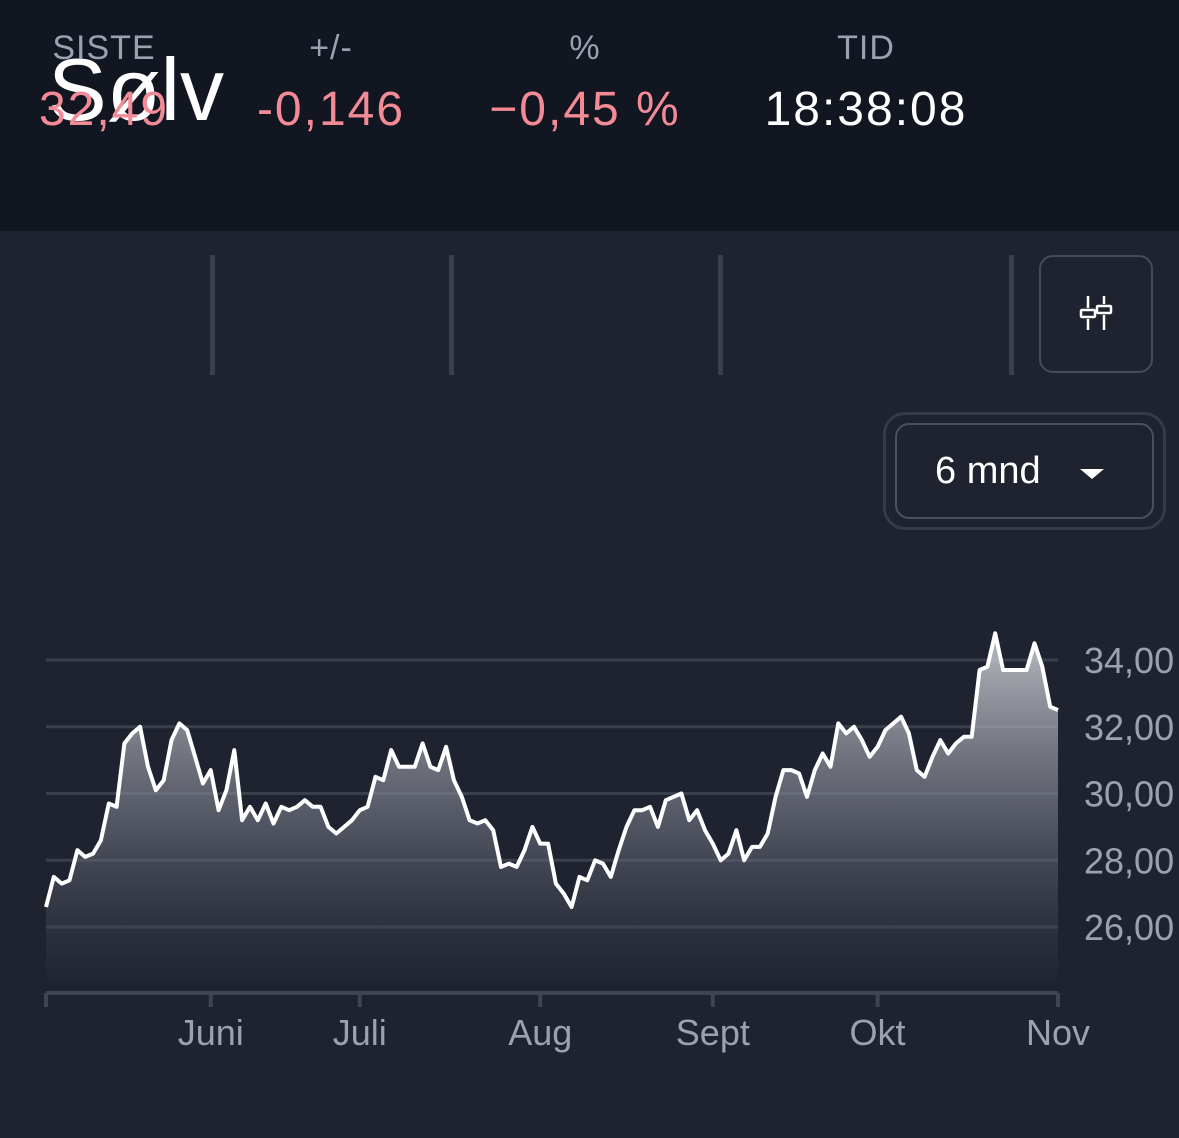 The image size is (1179, 1138). What do you see at coordinates (540, 1032) in the screenshot?
I see `x-tick-label: Aug` at bounding box center [540, 1032].